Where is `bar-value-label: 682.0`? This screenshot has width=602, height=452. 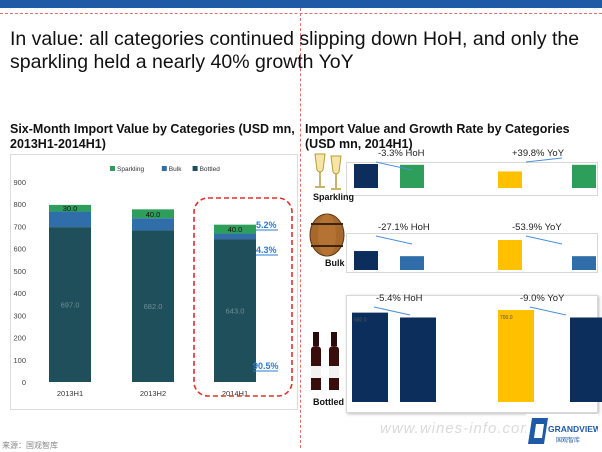 bar-value-label: 682.0 is located at coordinates (153, 306).